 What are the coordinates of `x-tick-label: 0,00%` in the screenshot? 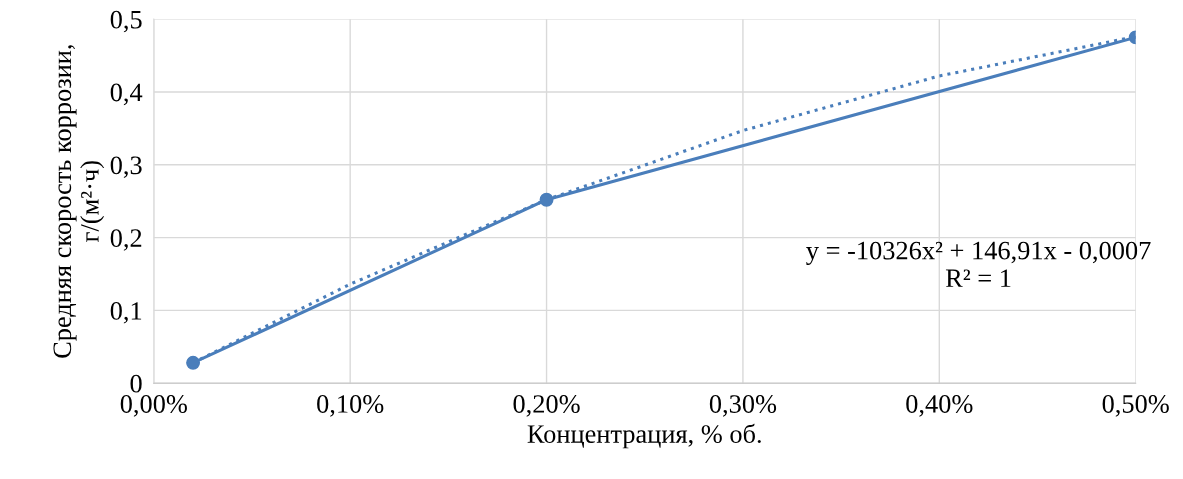 It's located at (153, 406).